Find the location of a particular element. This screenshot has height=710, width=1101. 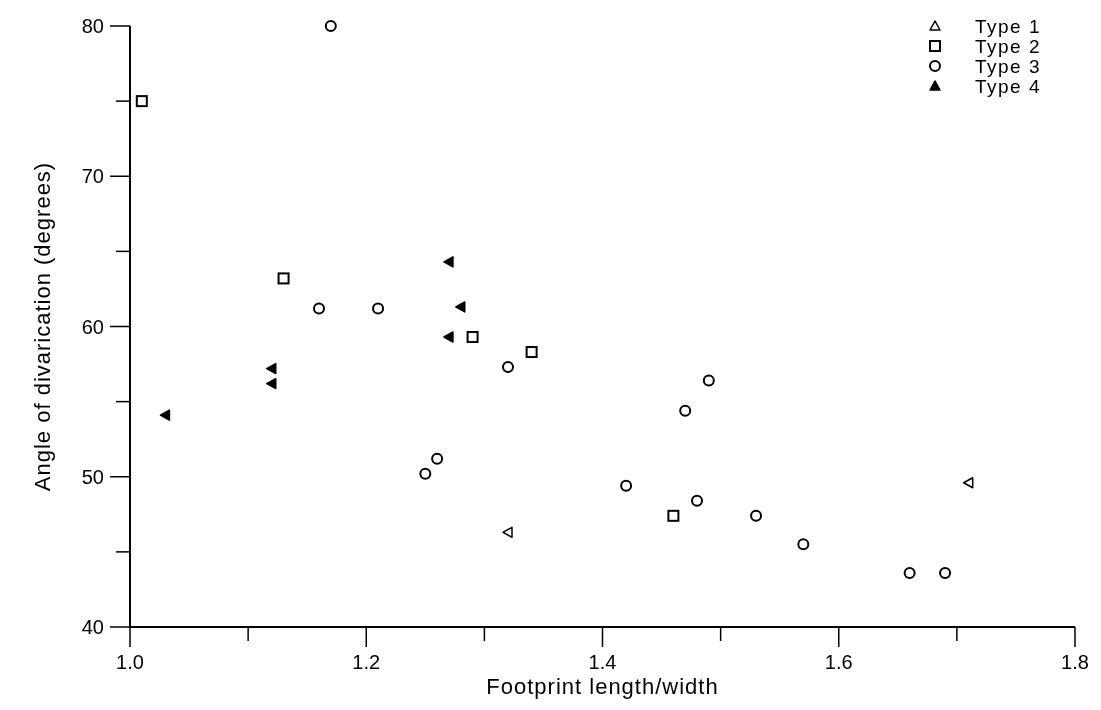

x-tick-label: 1.2 is located at coordinates (366, 662).